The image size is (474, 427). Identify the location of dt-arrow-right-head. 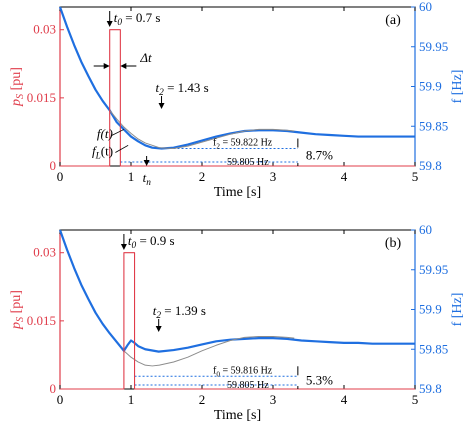
(123, 66).